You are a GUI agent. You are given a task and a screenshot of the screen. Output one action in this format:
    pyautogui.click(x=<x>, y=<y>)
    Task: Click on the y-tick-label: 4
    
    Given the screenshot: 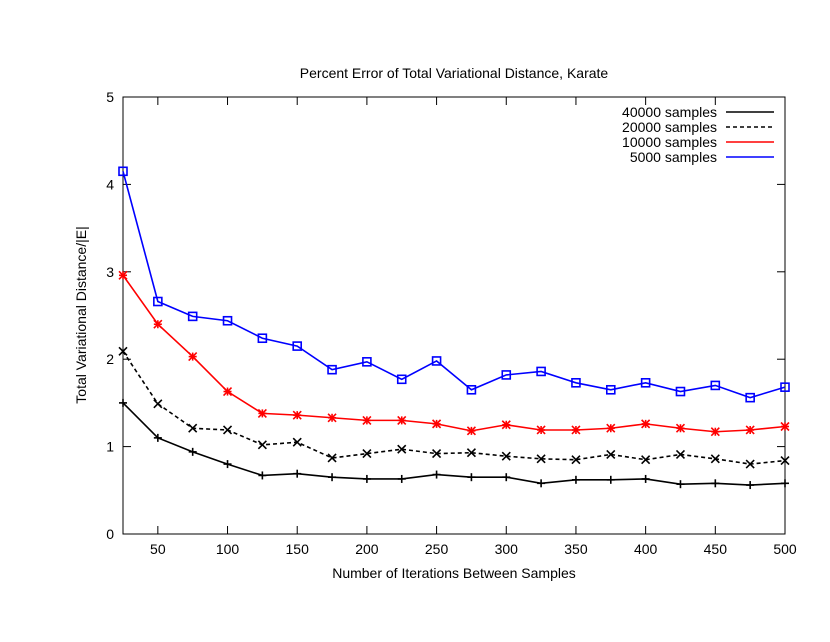 What is the action you would take?
    pyautogui.click(x=110, y=184)
    